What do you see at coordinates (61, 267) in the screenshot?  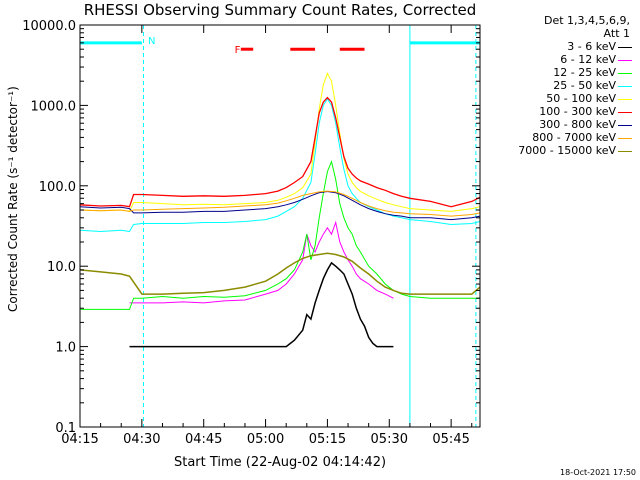 I see `y-tick-label-2: 10.0` at bounding box center [61, 267].